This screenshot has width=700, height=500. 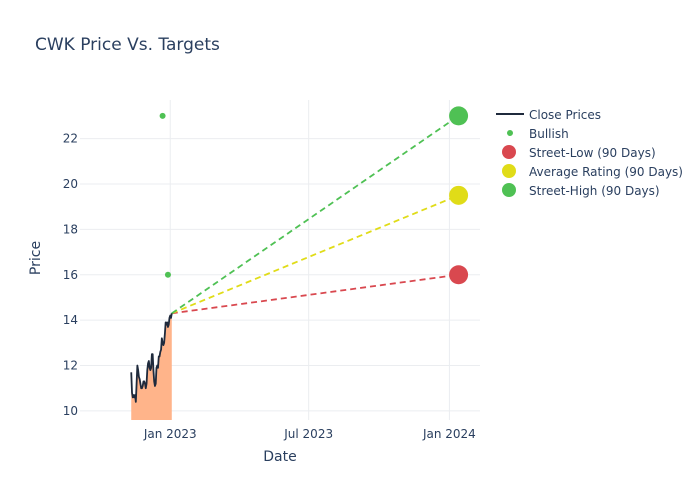 What do you see at coordinates (509, 171) in the screenshot?
I see `legend-marker-average` at bounding box center [509, 171].